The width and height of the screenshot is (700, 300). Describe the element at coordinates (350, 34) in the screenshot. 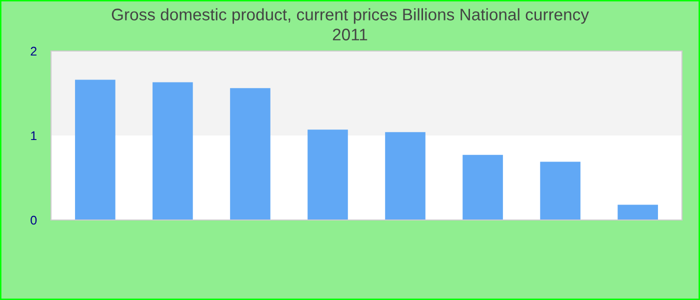

I see `chart-subtitle: 2011` at that location.